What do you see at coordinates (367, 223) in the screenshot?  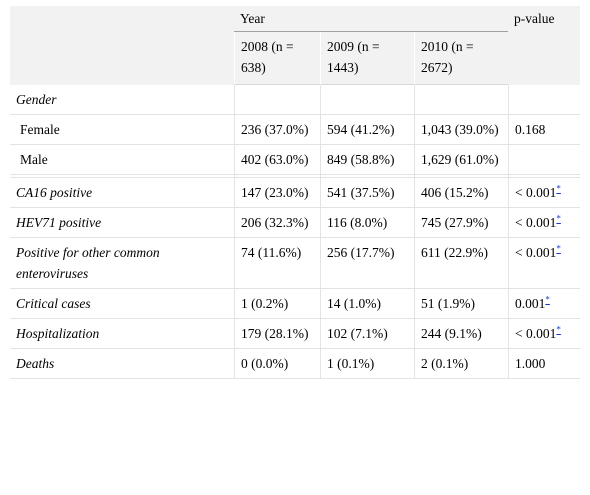 I see `cell-2009: 116 (8.0%)` at bounding box center [367, 223].